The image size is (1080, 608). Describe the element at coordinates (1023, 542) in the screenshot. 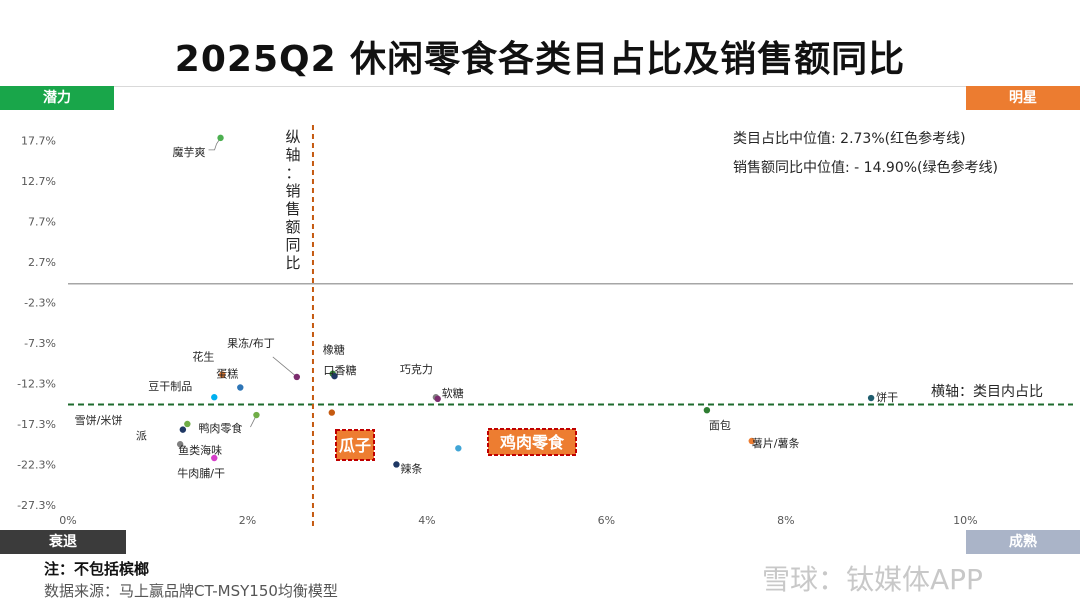

I see `quadrant-mature-badge: 成熟` at that location.